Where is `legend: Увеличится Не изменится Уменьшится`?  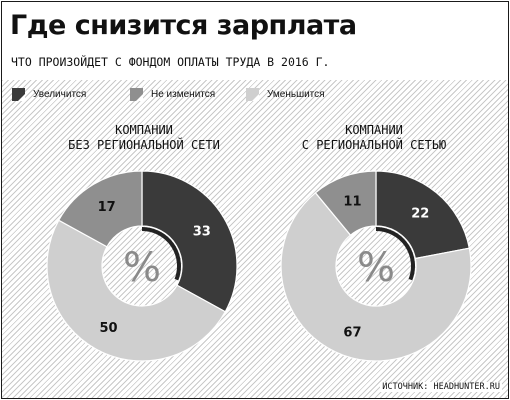
legend: Увеличится Не изменится Уменьшится is located at coordinates (252, 97).